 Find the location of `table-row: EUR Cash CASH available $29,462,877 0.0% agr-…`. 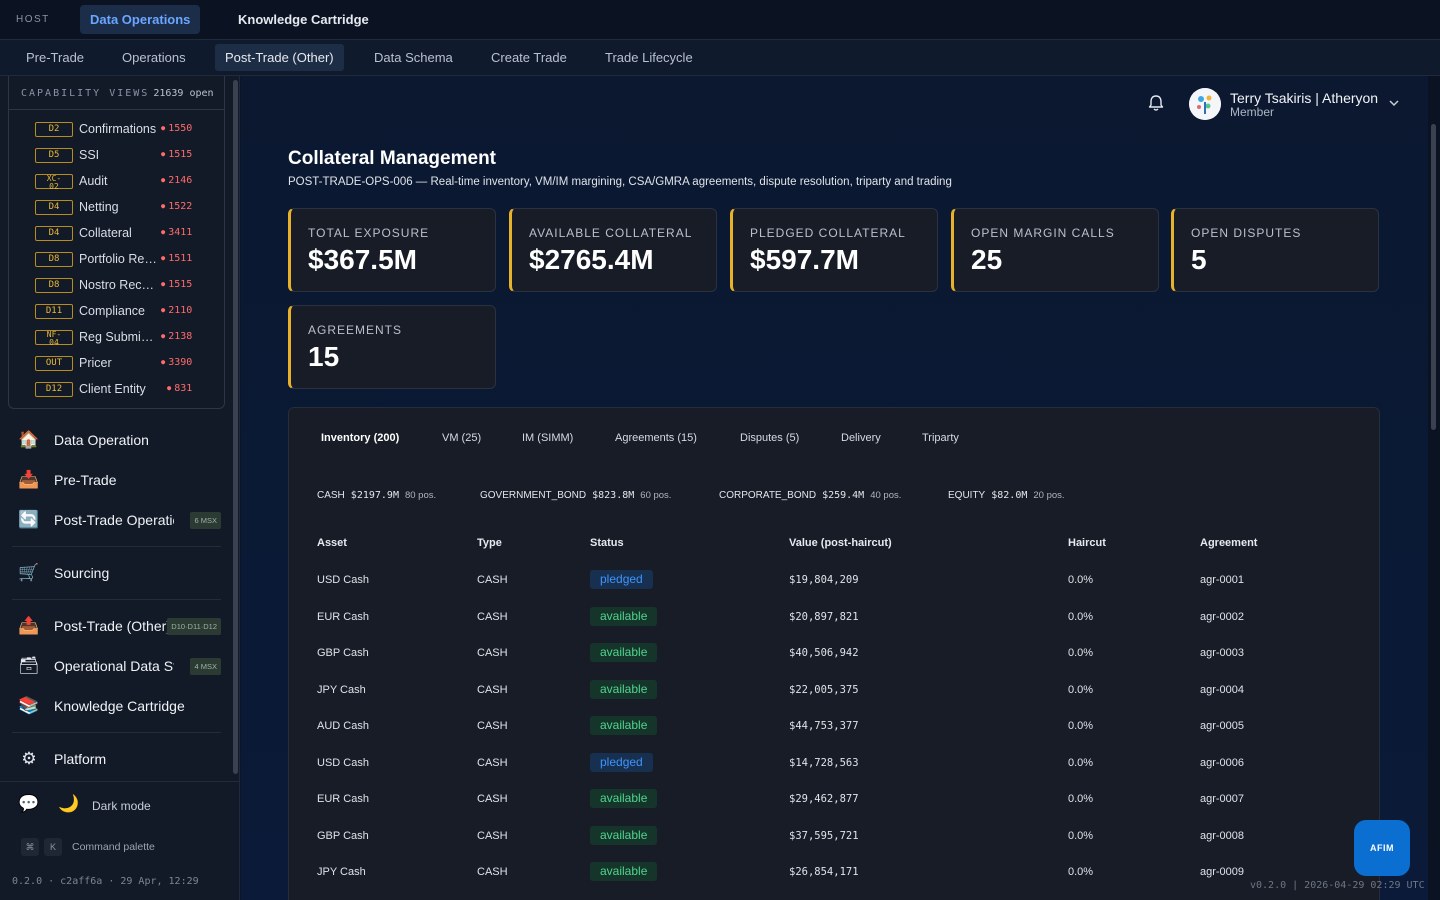

table-row: EUR Cash CASH available $29,462,877 0.0% agr-… is located at coordinates (834, 807).